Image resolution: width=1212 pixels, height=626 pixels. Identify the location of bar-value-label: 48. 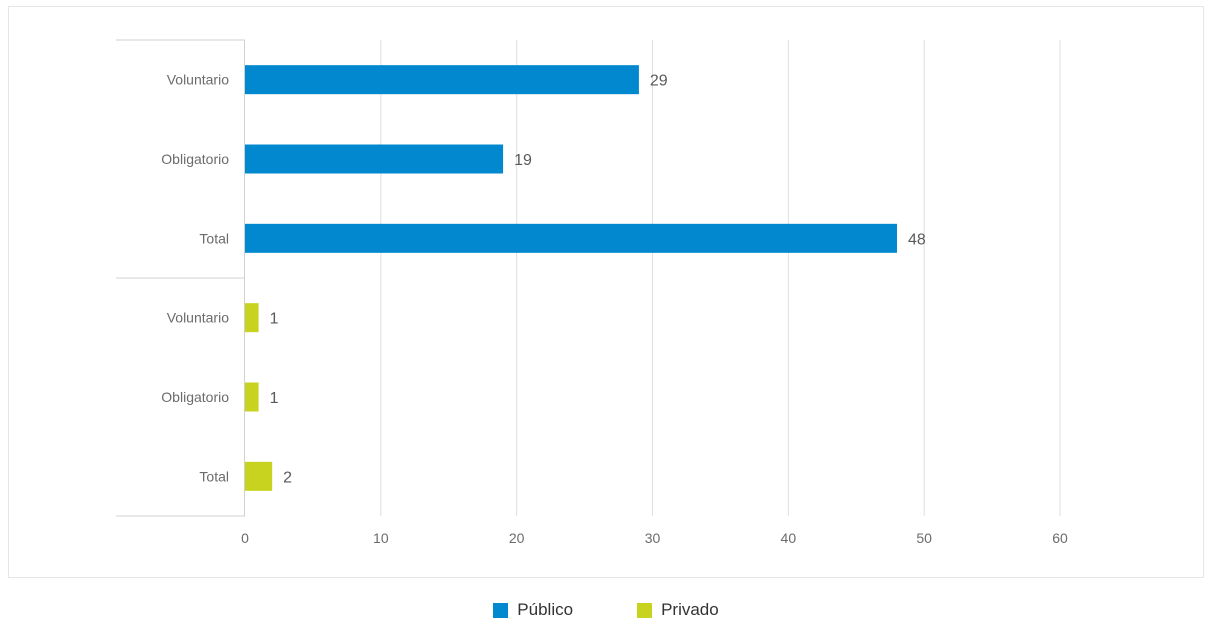
(917, 239).